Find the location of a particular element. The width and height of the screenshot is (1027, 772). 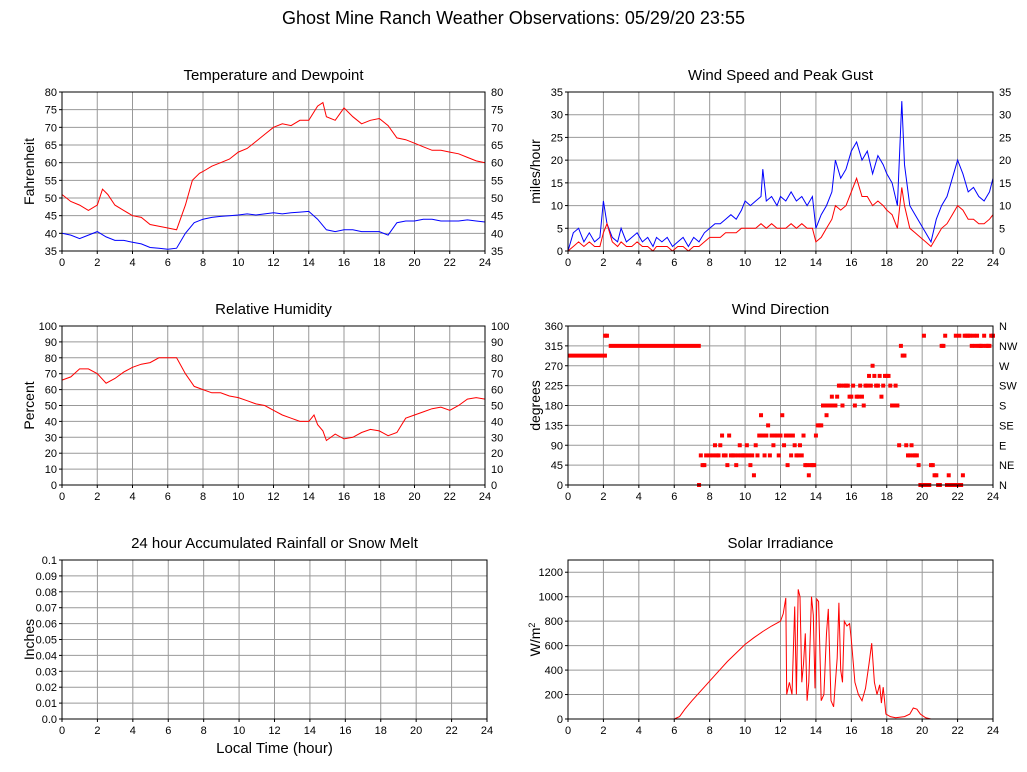

rh-ytick-label: 80 is located at coordinates (51, 359).